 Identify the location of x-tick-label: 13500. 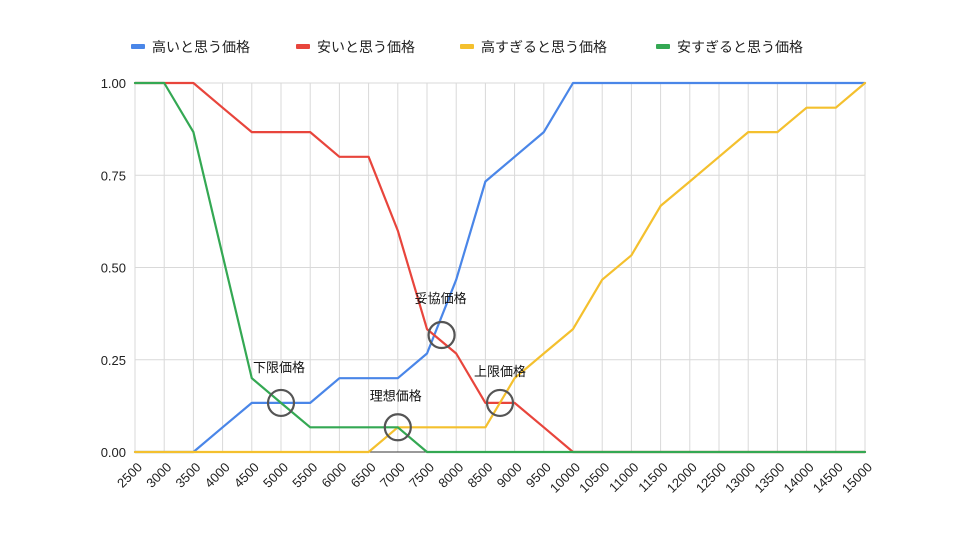
(769, 478).